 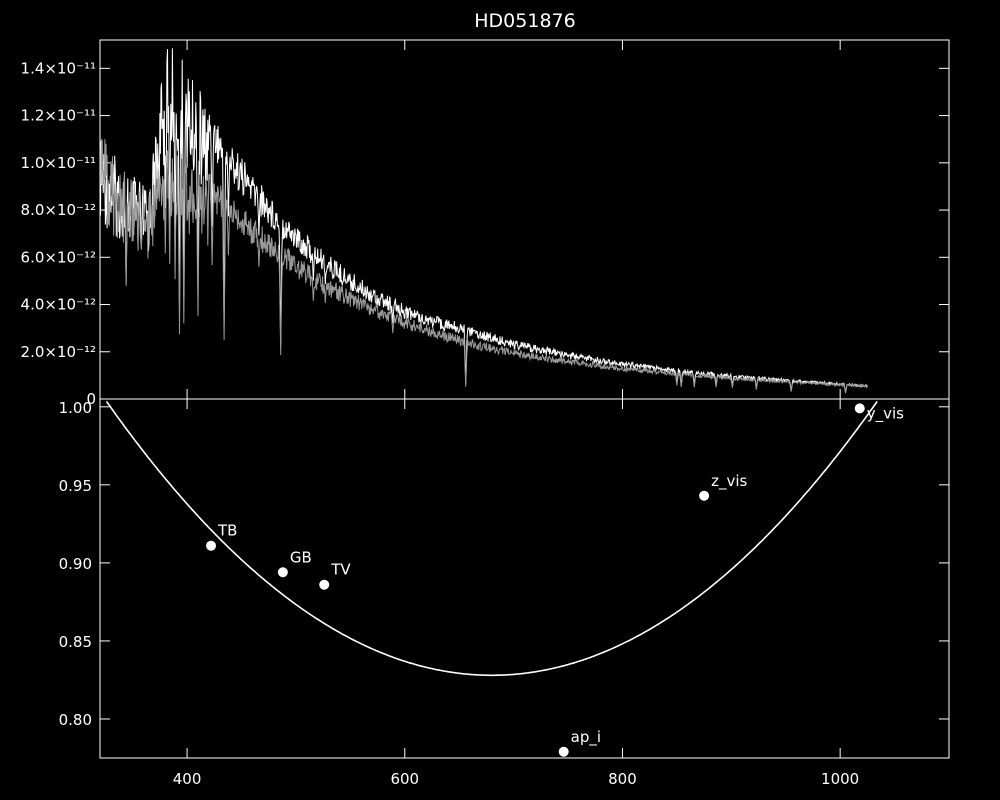 What do you see at coordinates (58, 210) in the screenshot?
I see `top-y-tick-label: 8.0×10⁻¹²` at bounding box center [58, 210].